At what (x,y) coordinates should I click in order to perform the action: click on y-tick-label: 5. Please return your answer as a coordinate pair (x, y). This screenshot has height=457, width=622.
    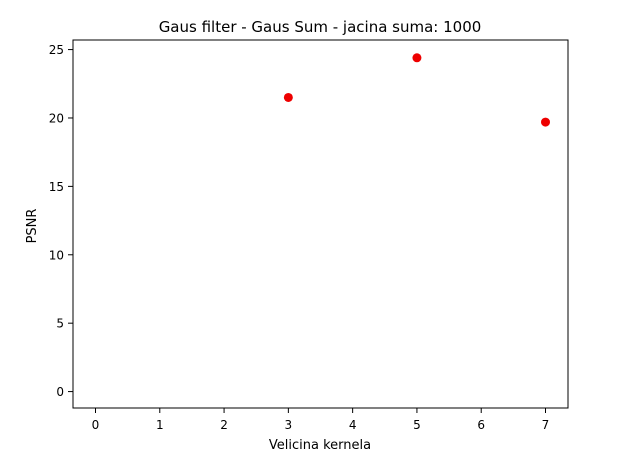
    Looking at the image, I should click on (60, 324).